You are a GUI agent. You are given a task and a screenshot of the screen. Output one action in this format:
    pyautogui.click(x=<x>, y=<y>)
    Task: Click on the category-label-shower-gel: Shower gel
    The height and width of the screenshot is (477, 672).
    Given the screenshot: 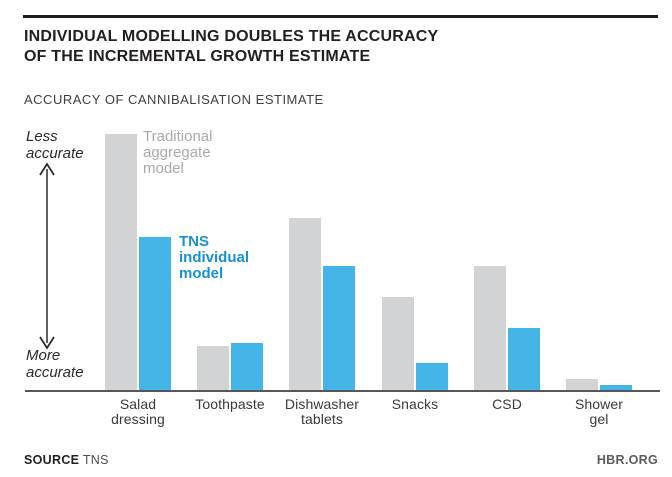 What is the action you would take?
    pyautogui.click(x=599, y=411)
    